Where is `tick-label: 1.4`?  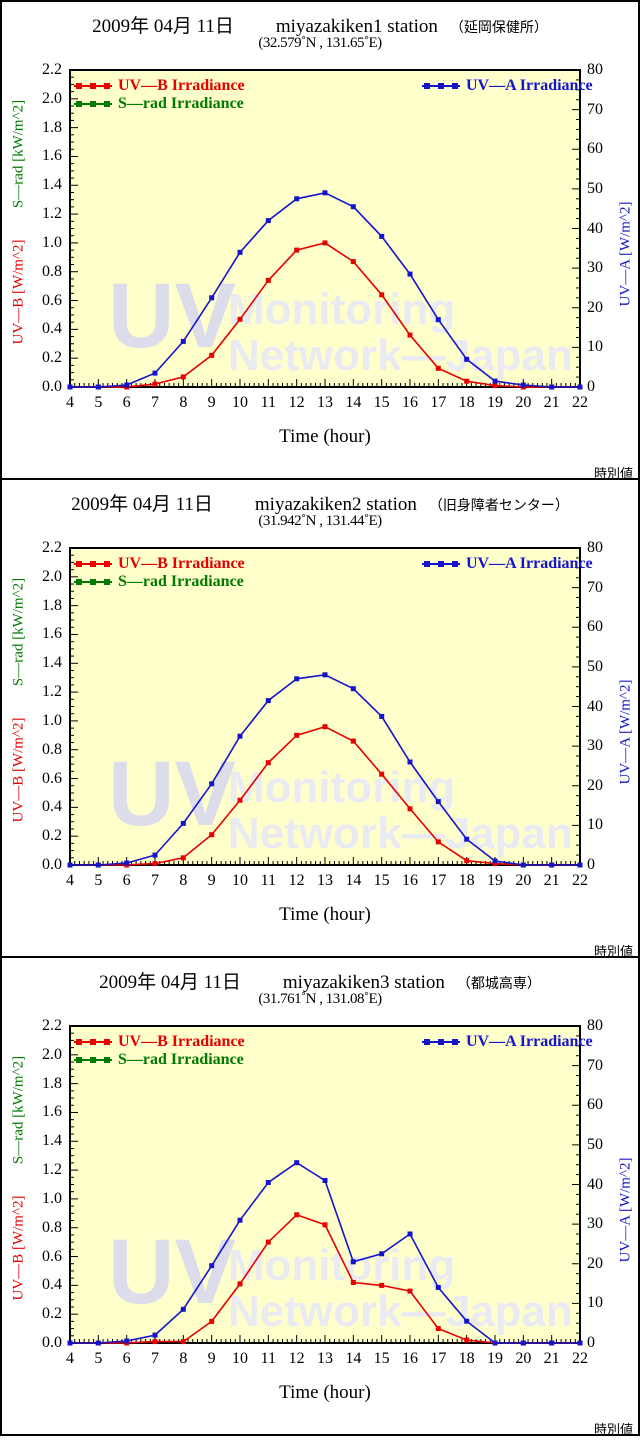 tick-label: 1.4 is located at coordinates (52, 1141).